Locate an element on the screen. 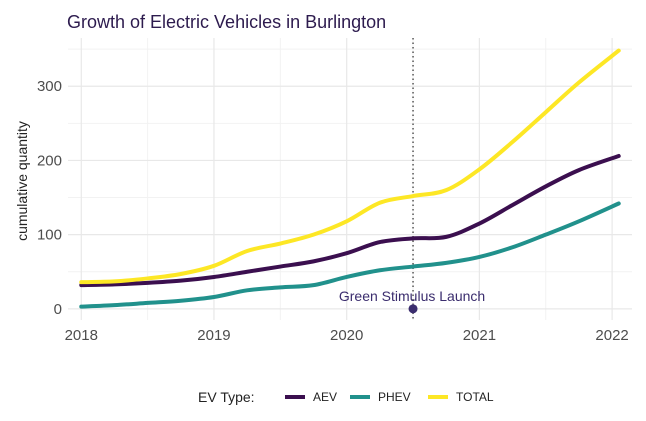  x-tick-label: 2020 is located at coordinates (346, 335).